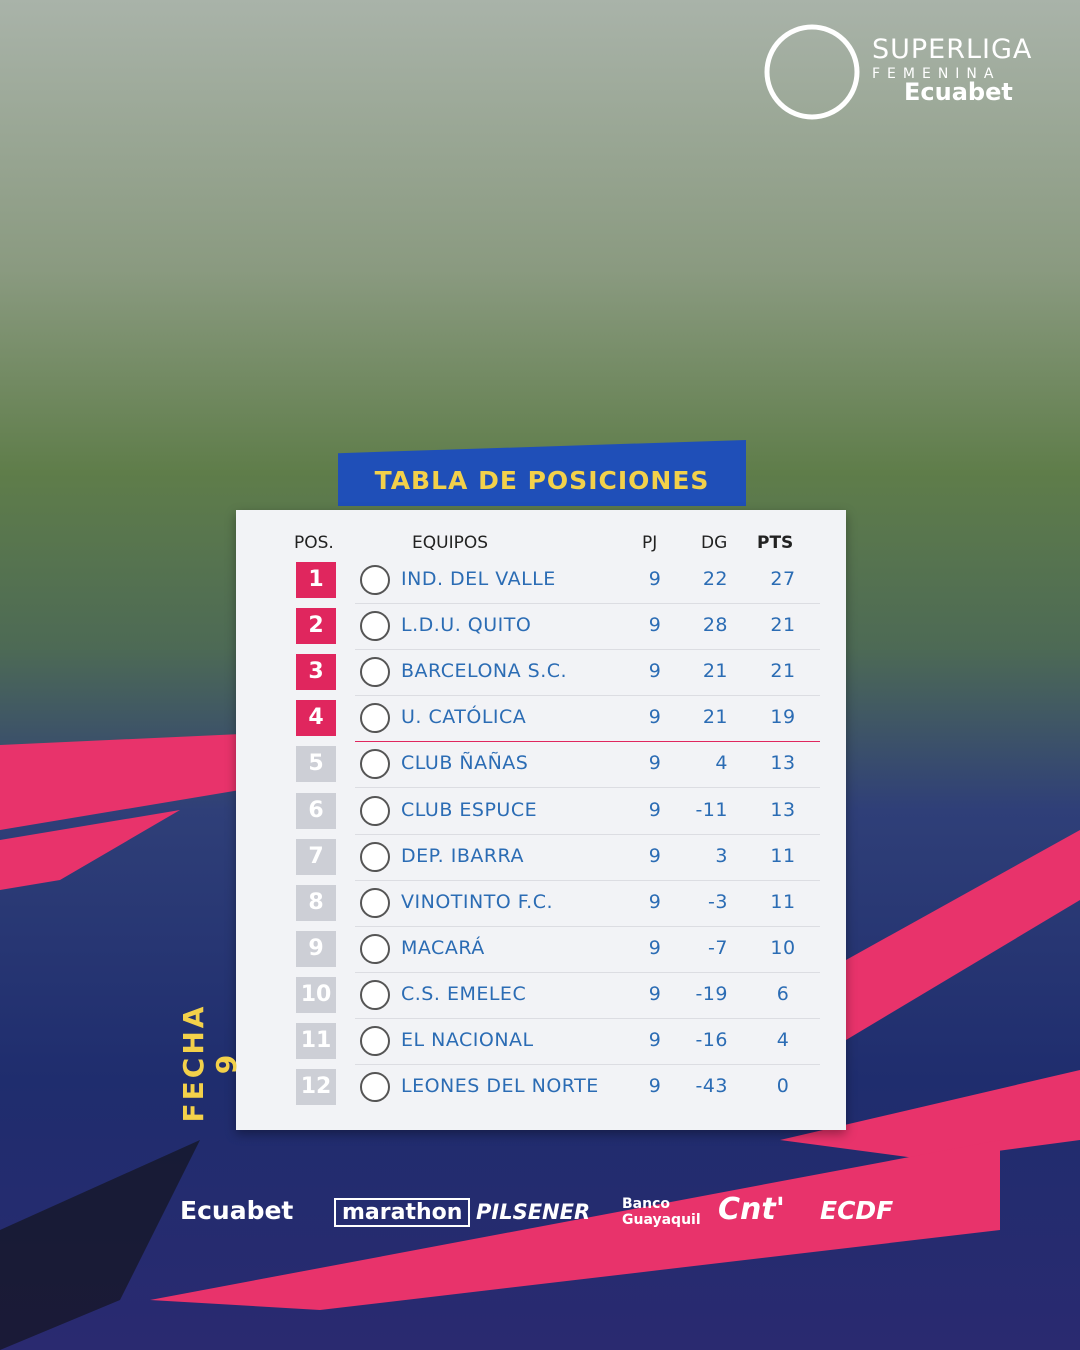  What do you see at coordinates (751, 1209) in the screenshot?
I see `sponsor: Cnt'` at bounding box center [751, 1209].